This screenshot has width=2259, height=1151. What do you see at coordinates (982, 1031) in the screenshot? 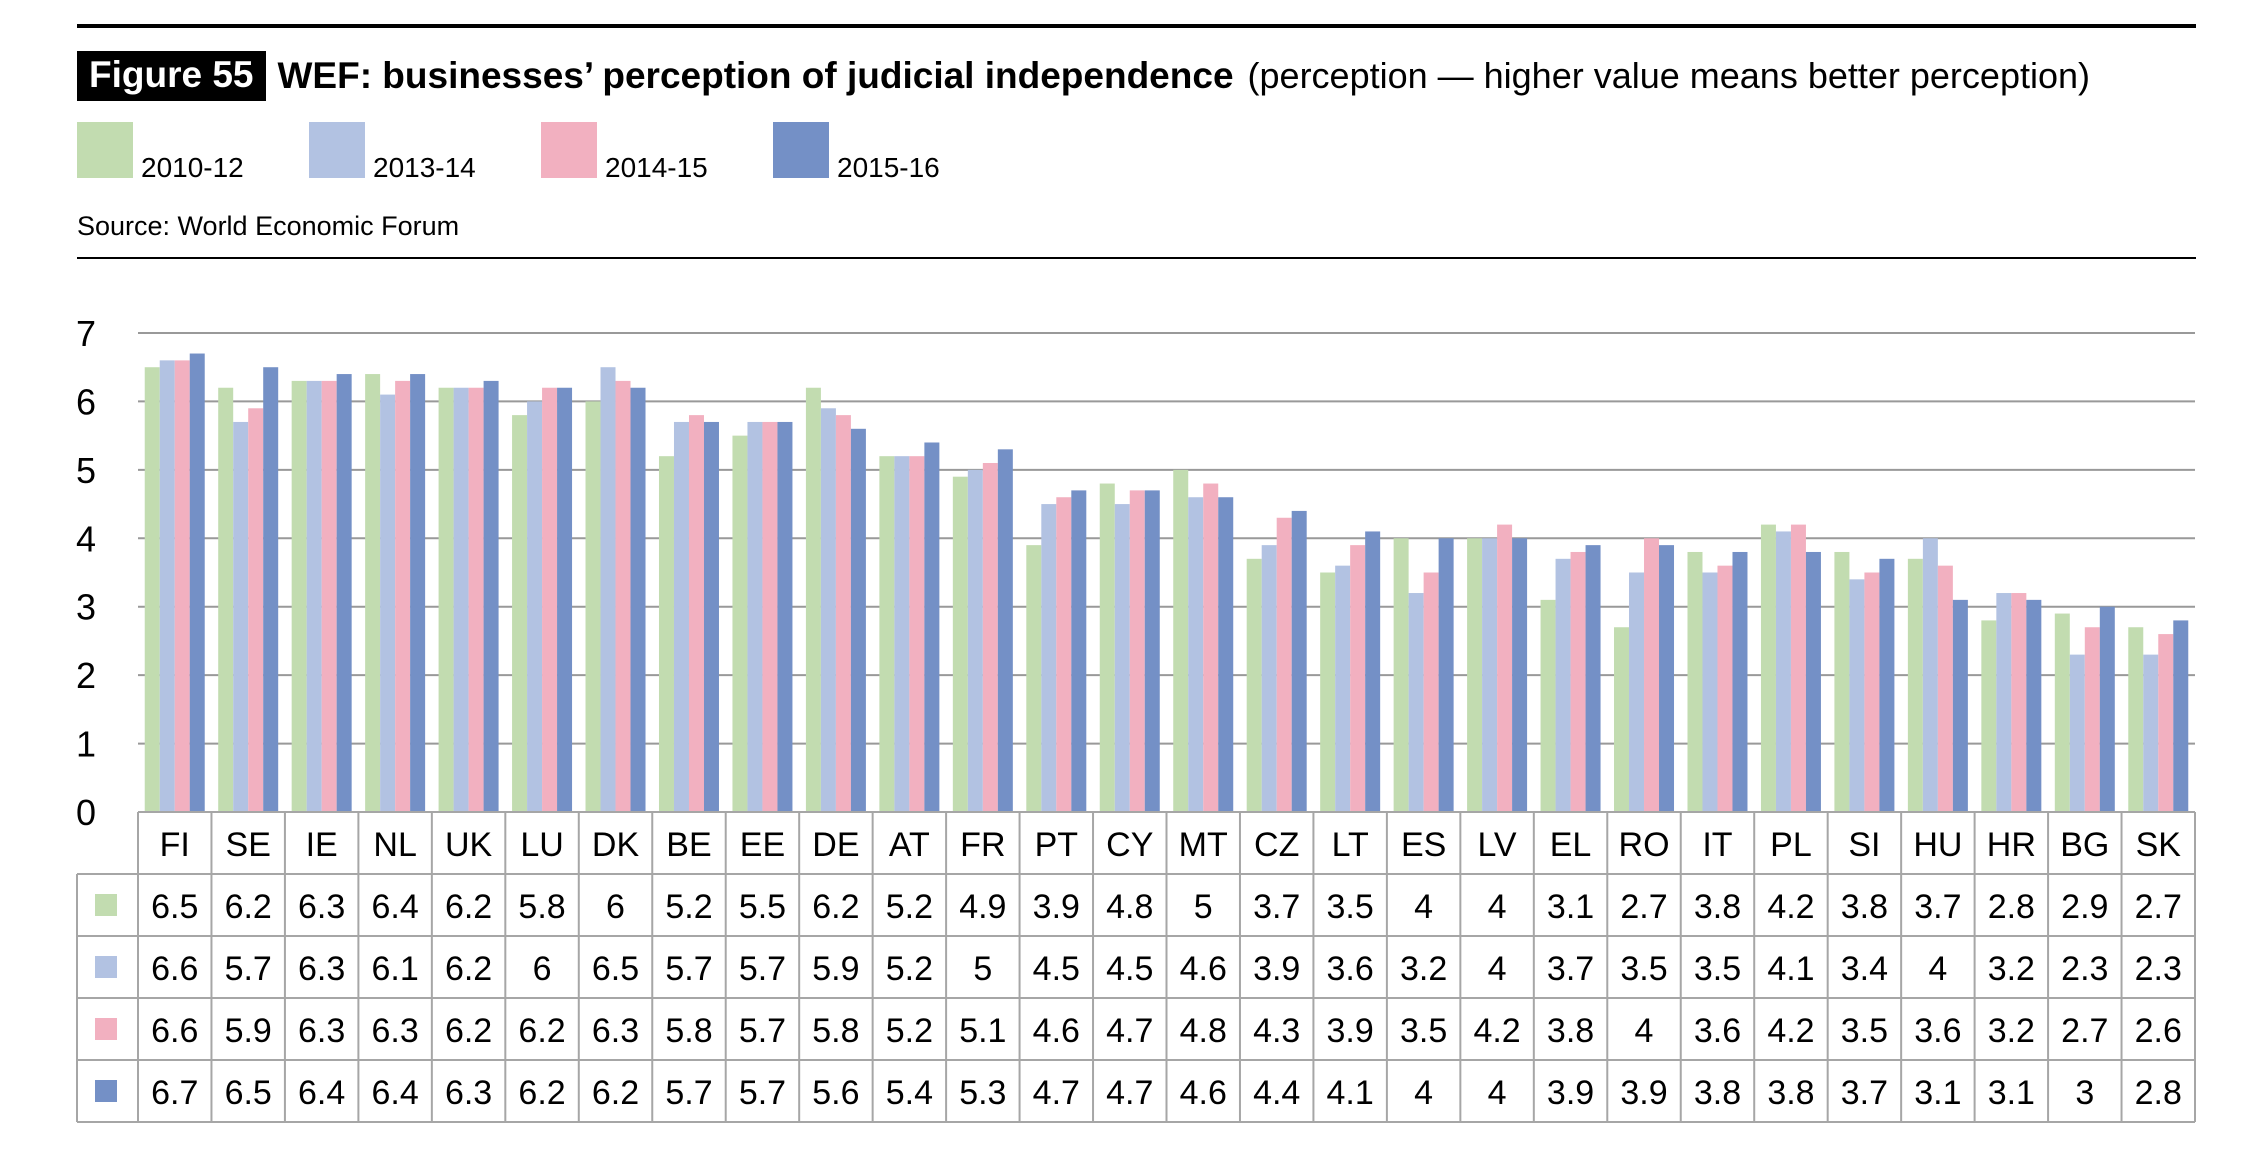
I see `data-label-fr-2014-15: 5.1` at bounding box center [982, 1031].